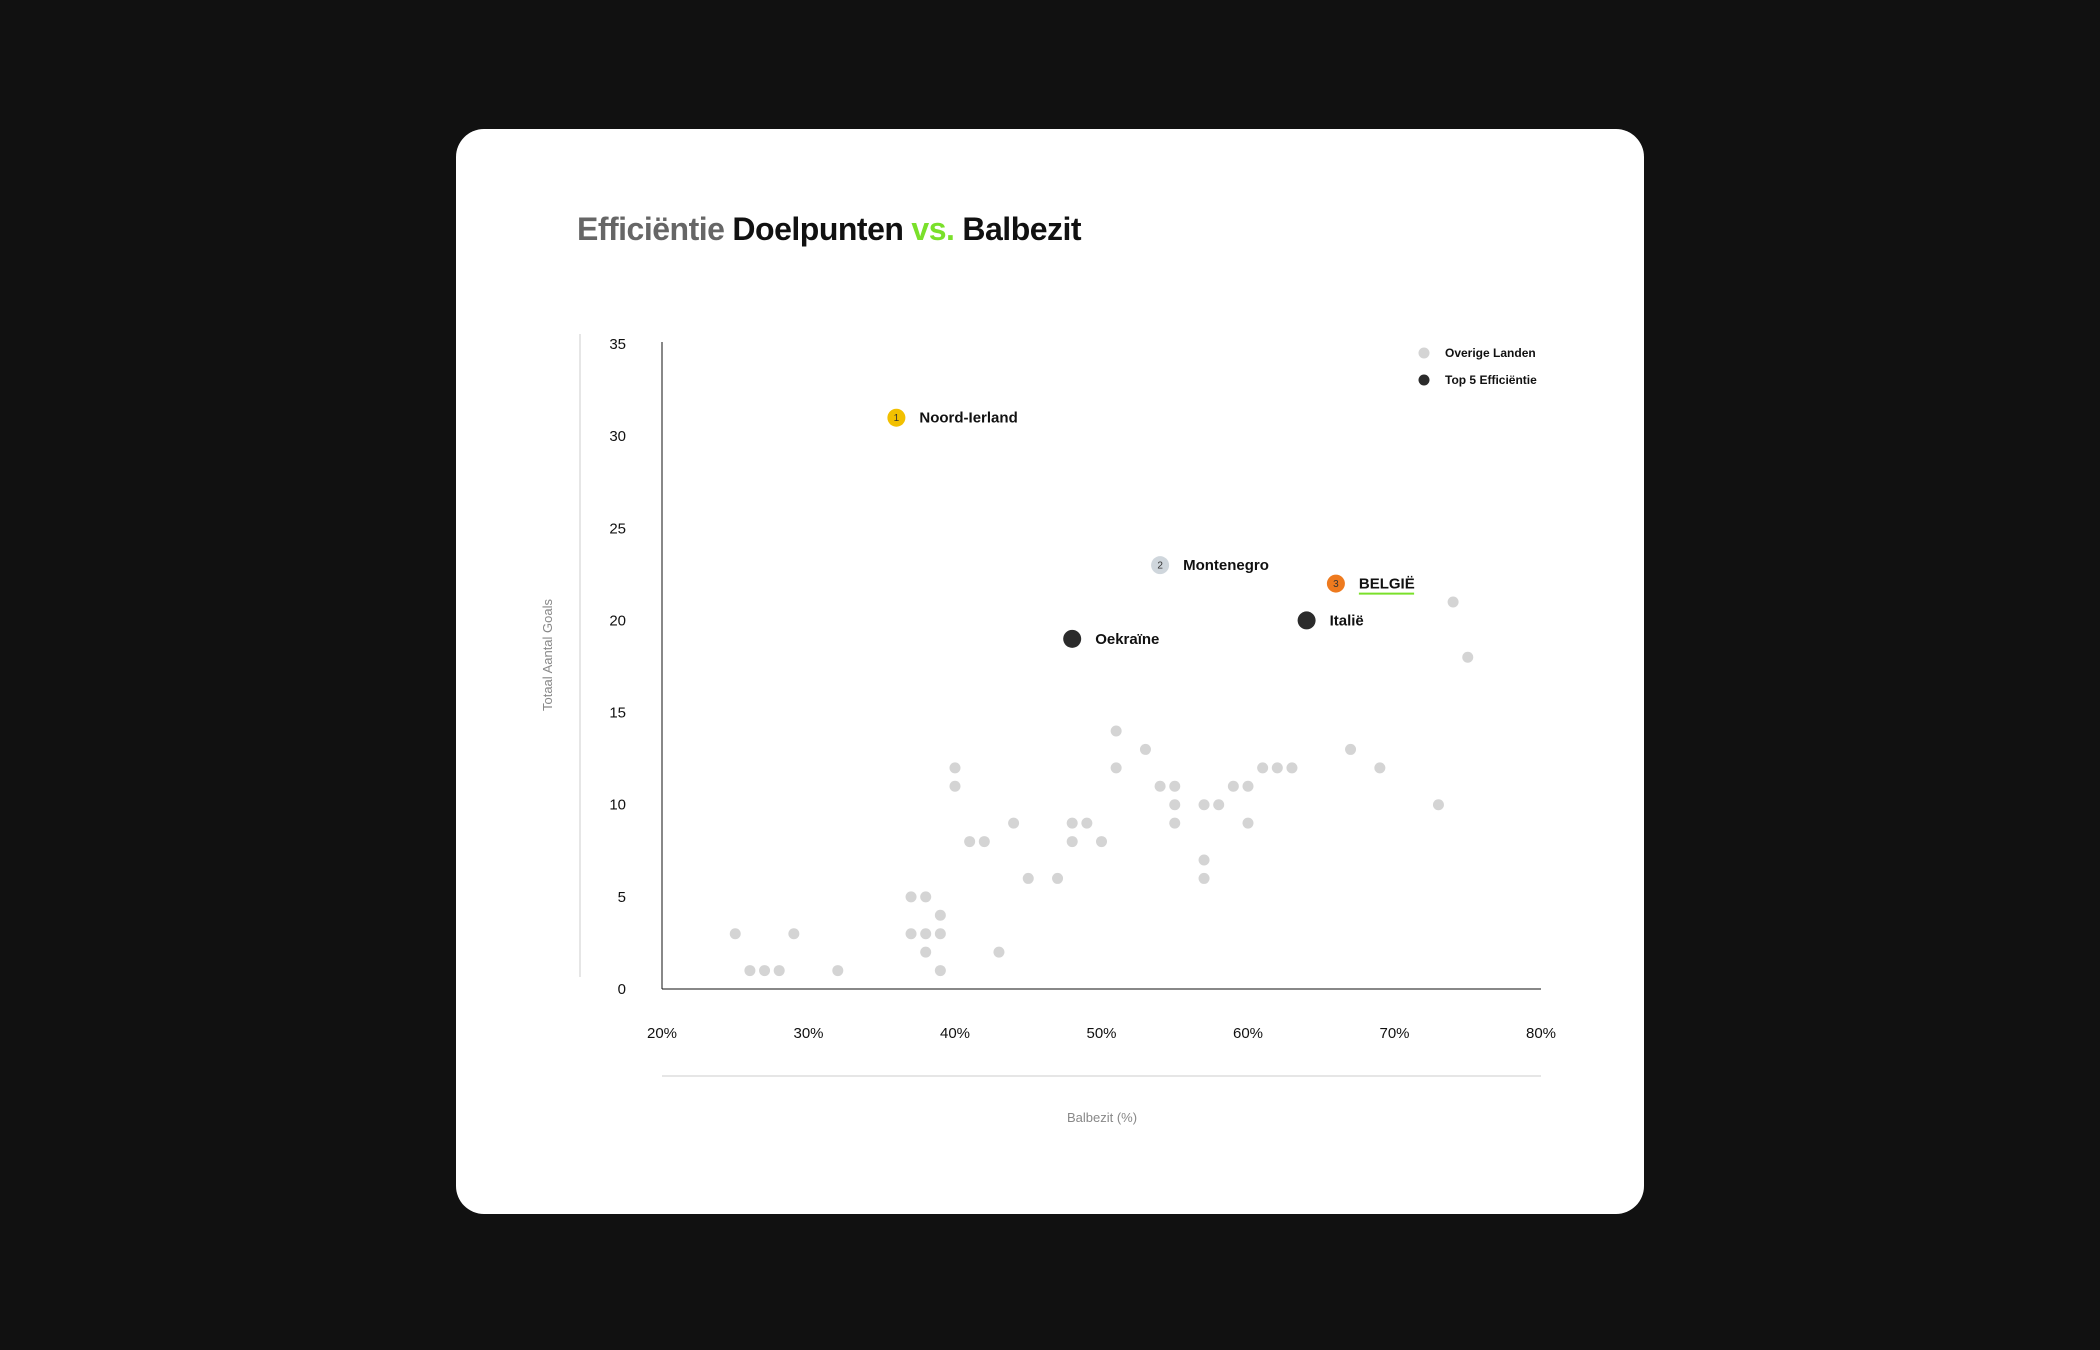  What do you see at coordinates (1347, 620) in the screenshot?
I see `data-label: Italië` at bounding box center [1347, 620].